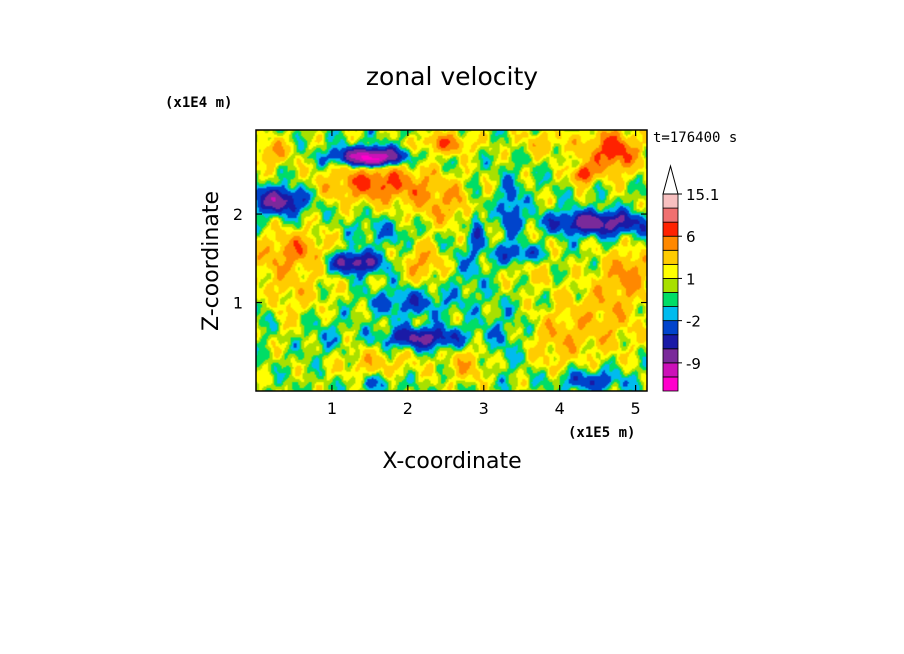 The width and height of the screenshot is (904, 654). Describe the element at coordinates (693, 364) in the screenshot. I see `colorbar-label: -9` at that location.